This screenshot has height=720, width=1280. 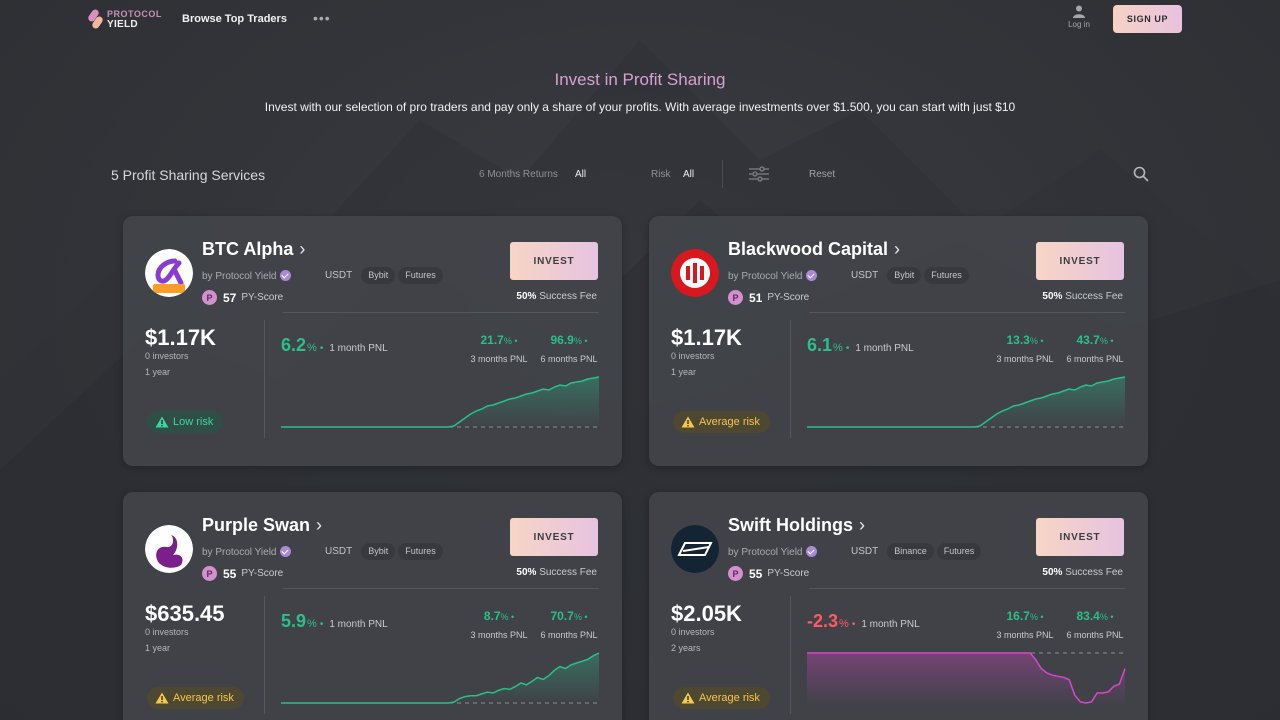 What do you see at coordinates (193, 422) in the screenshot?
I see `risk-label: Low risk` at bounding box center [193, 422].